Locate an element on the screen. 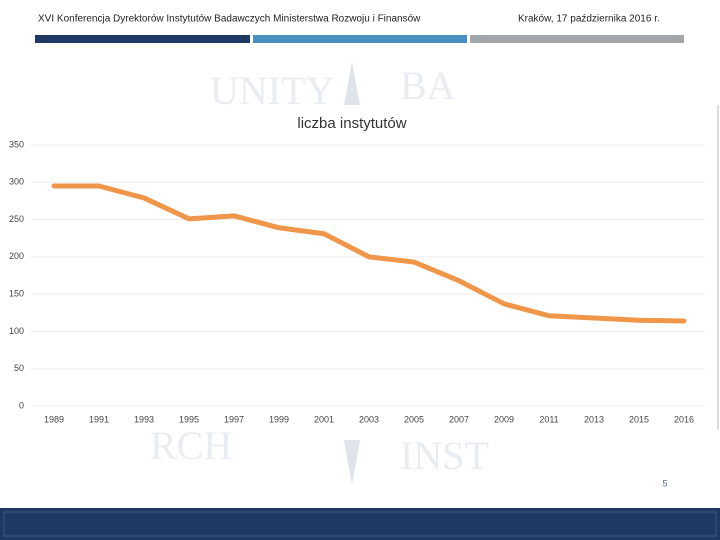 This screenshot has height=540, width=720. y-tick-label: 200 is located at coordinates (16, 256).